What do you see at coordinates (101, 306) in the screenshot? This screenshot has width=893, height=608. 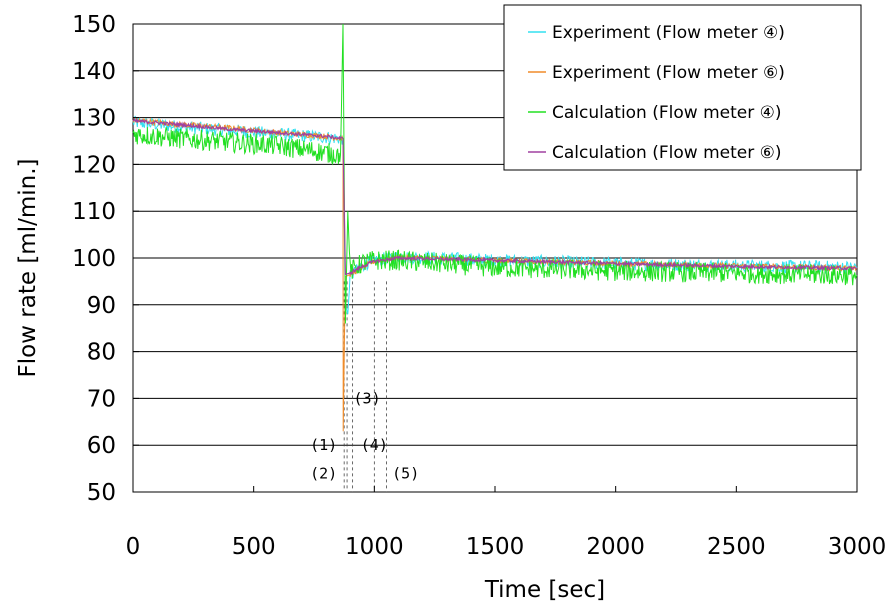 I see `y-tick-label: 90` at bounding box center [101, 306].